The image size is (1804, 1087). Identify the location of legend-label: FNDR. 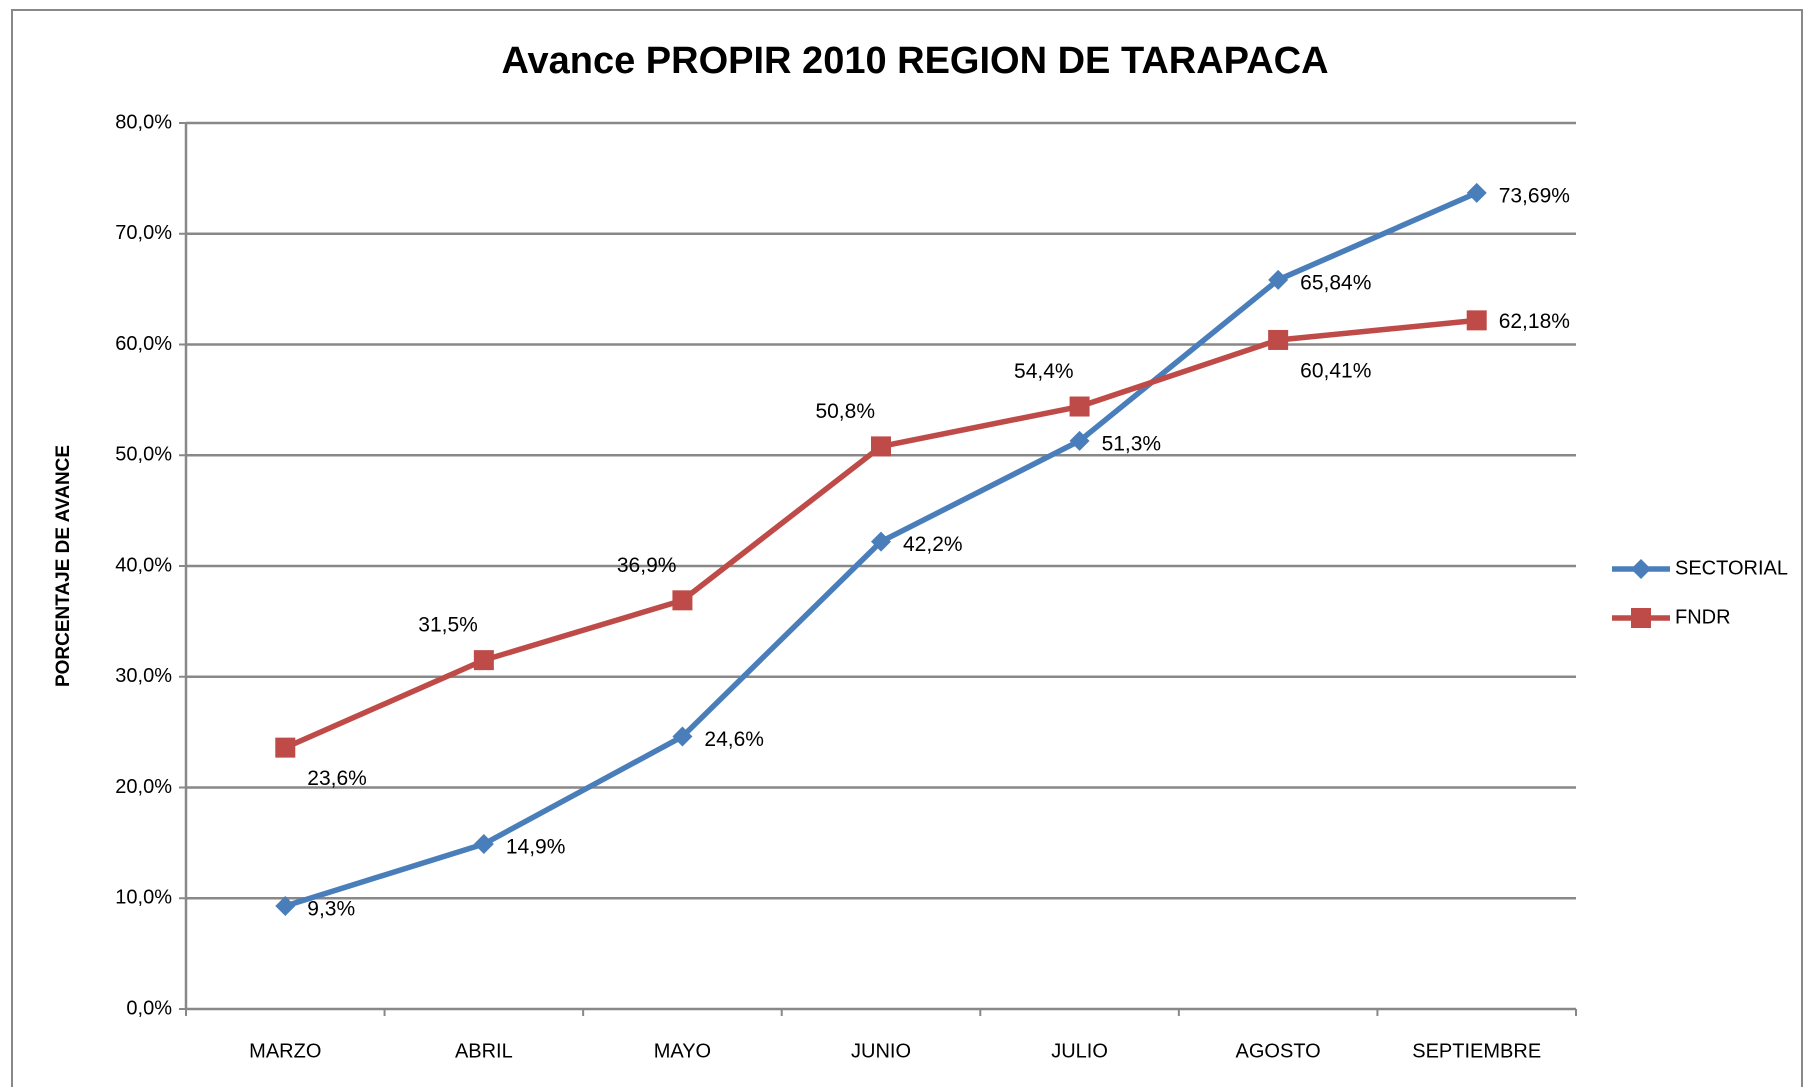
(1703, 617).